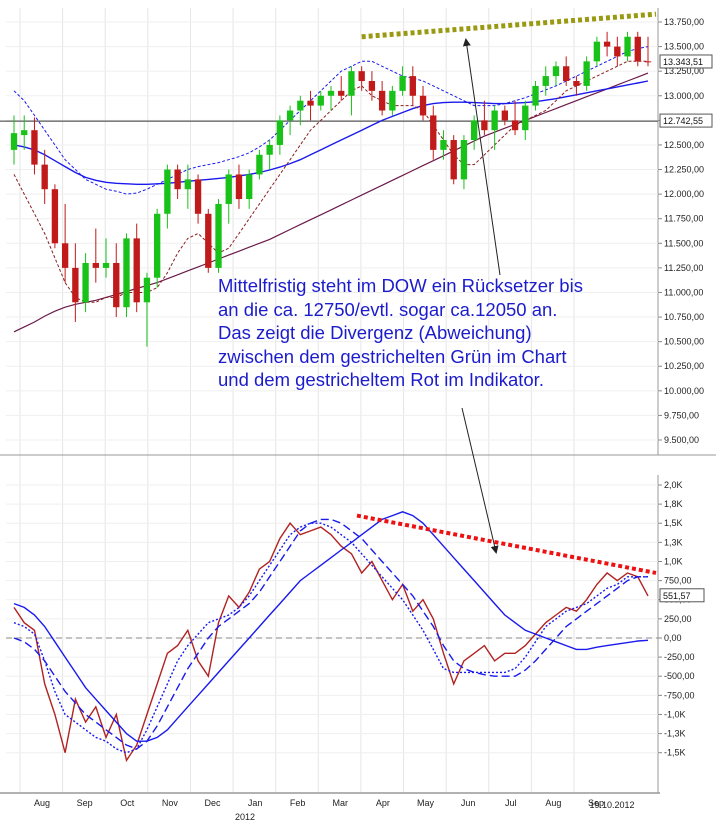 The height and width of the screenshot is (834, 716). I want to click on price-tick-label: 12.500,00, so click(684, 145).